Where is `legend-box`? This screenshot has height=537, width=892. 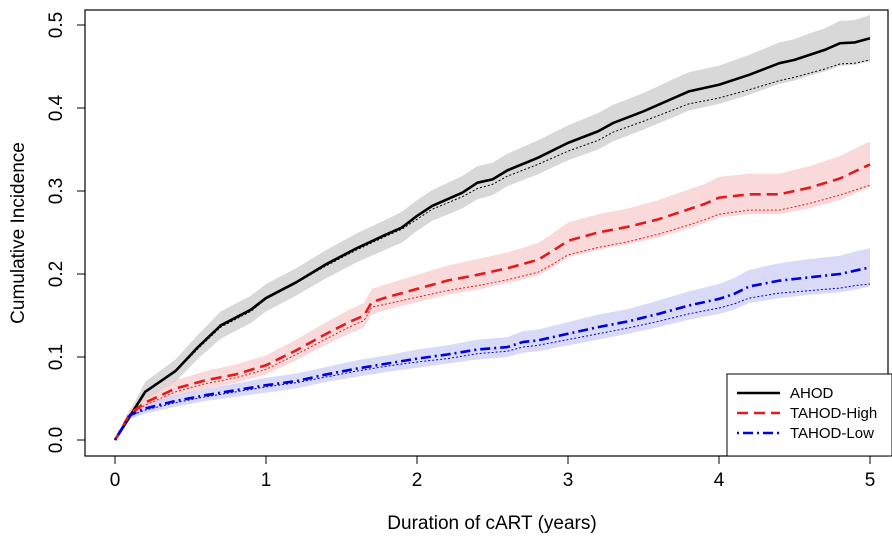
legend-box is located at coordinates (809, 415).